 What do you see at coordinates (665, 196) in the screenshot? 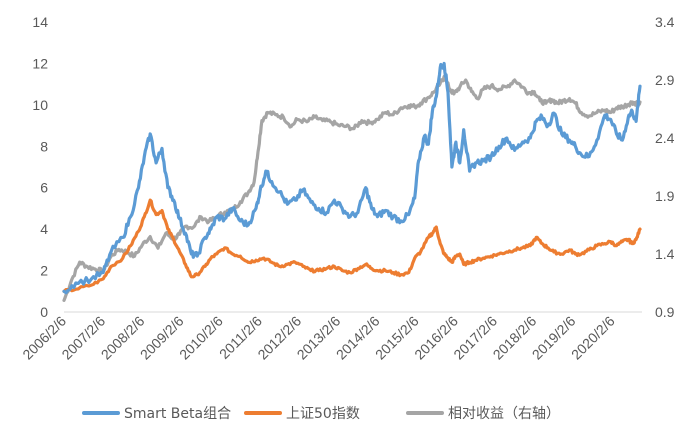
I see `right-tick-label: 1.9` at bounding box center [665, 196].